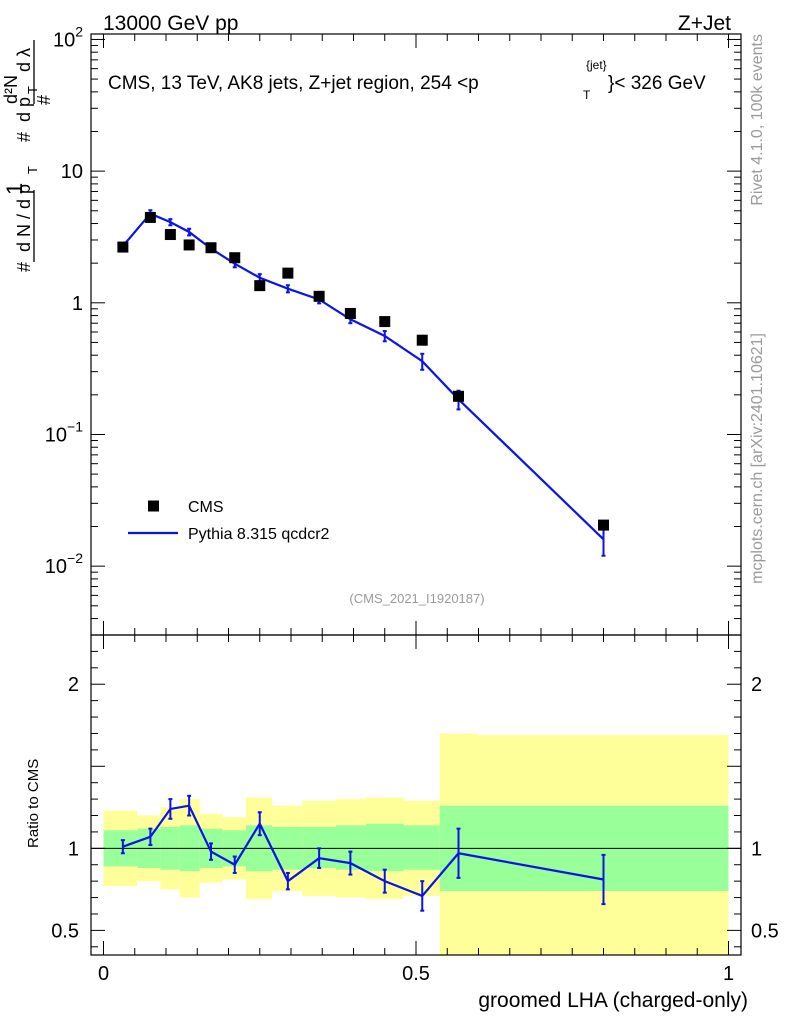  I want to click on legend: CMS Pythia 8.315 qcdcr2, so click(229, 521).